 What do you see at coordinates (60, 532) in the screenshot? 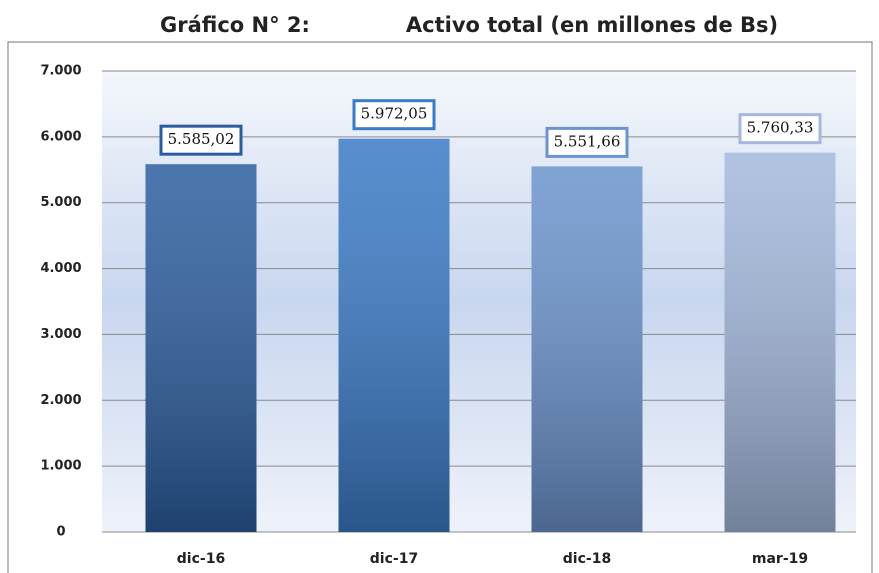
I see `y-tick-label: 0` at bounding box center [60, 532].